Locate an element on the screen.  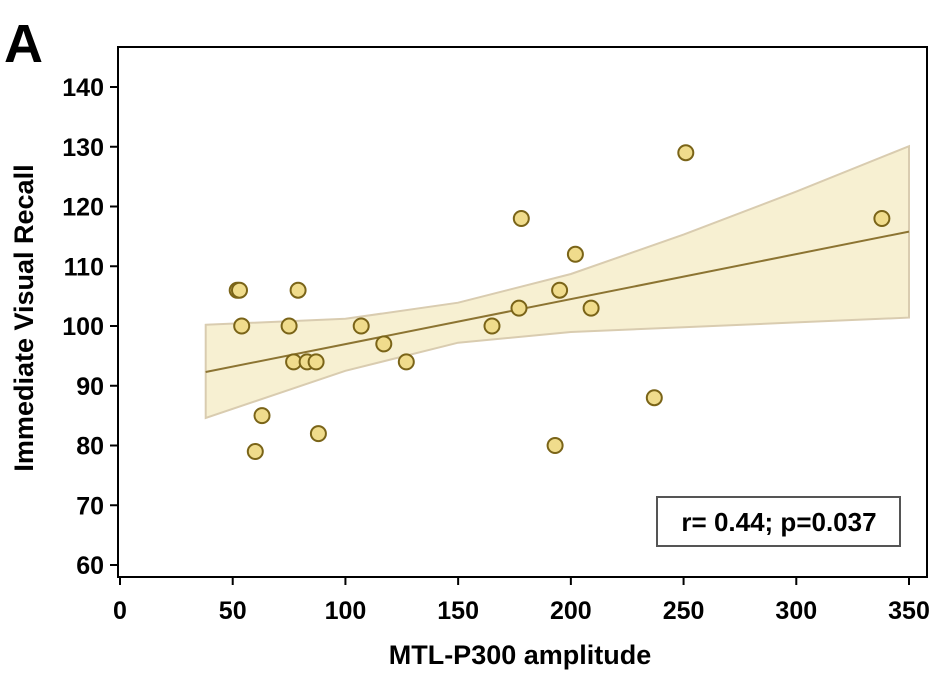
y-tick-label: 80 is located at coordinates (90, 447).